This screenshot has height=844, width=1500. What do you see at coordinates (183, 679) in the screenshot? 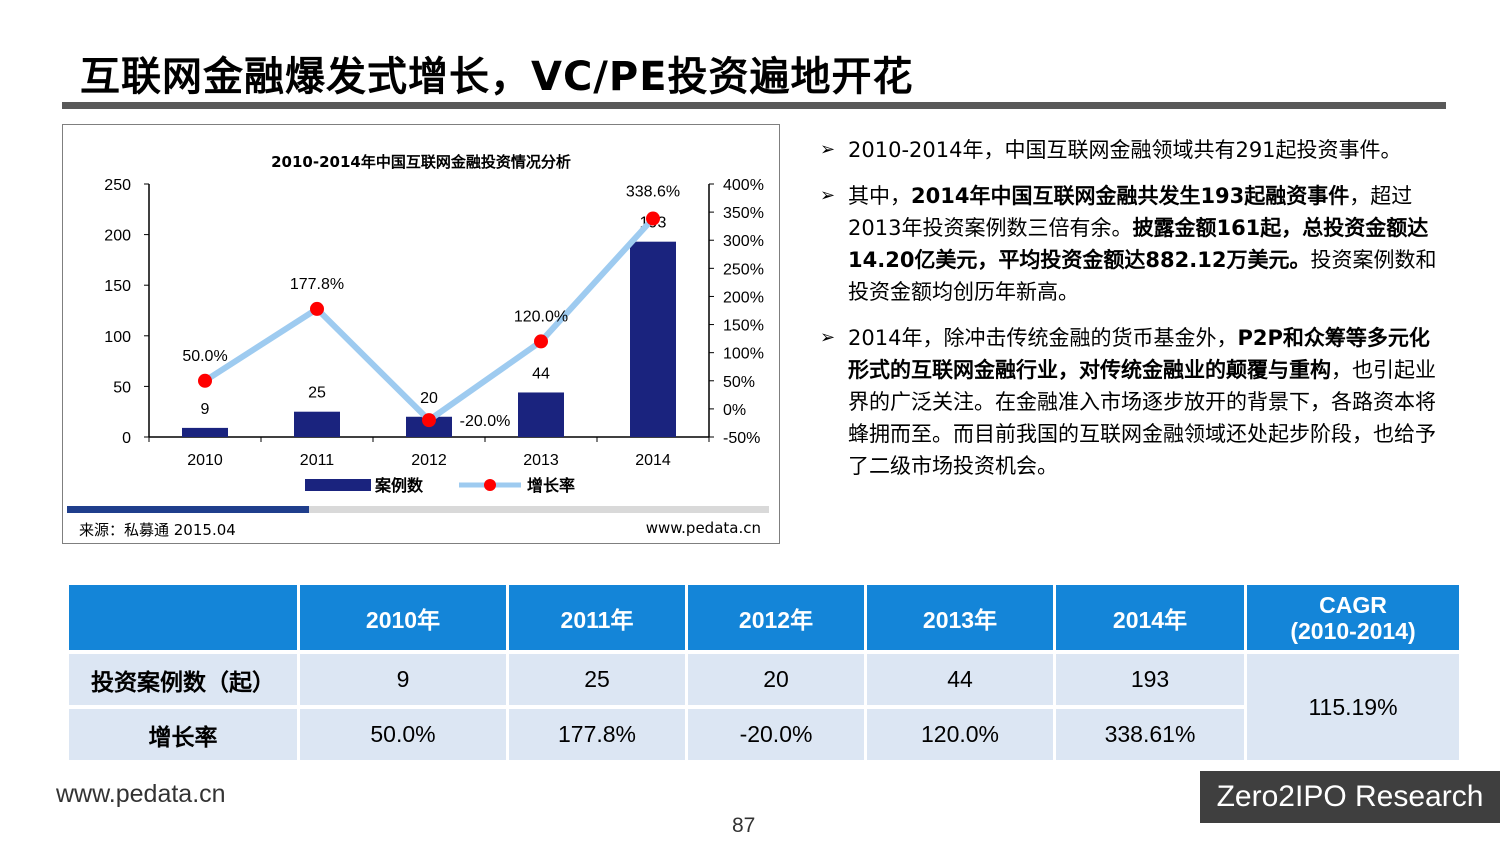
I see `table-row-label: 投资案例数（起）` at bounding box center [183, 679].